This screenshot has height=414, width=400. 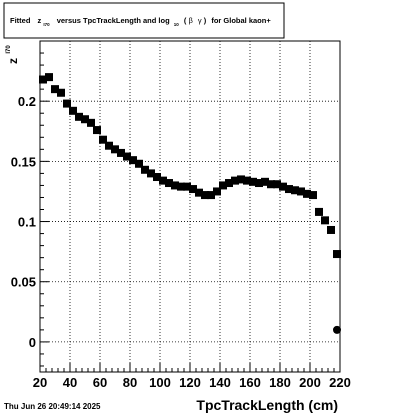 What do you see at coordinates (267, 405) in the screenshot?
I see `x-axis-label: TpcTrackLength (cm)` at bounding box center [267, 405].